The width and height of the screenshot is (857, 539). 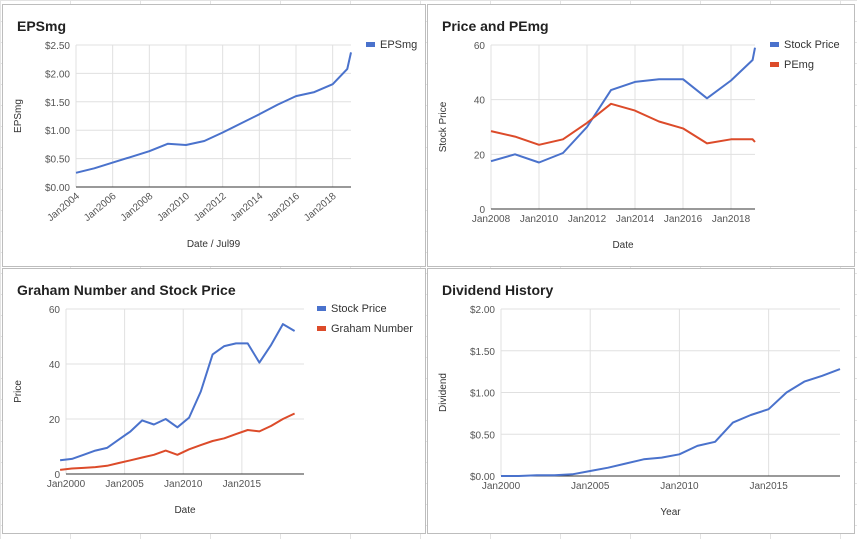 I want to click on chart-title: EPSmg, so click(x=42, y=26).